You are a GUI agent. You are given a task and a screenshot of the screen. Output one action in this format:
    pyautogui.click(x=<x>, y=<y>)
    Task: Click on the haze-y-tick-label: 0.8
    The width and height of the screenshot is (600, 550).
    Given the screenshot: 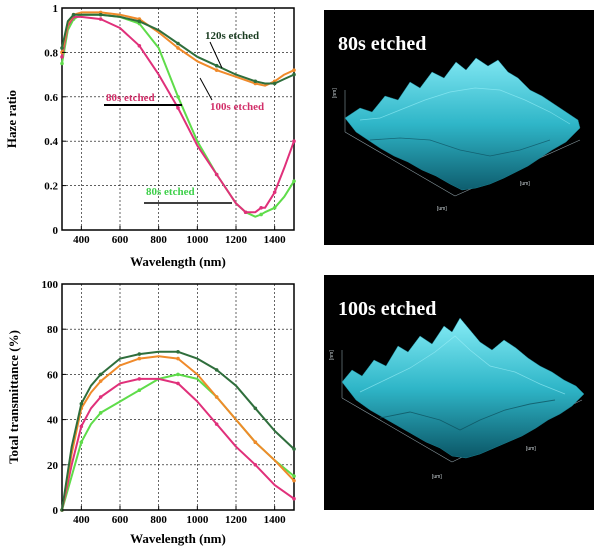 What is the action you would take?
    pyautogui.click(x=51, y=53)
    